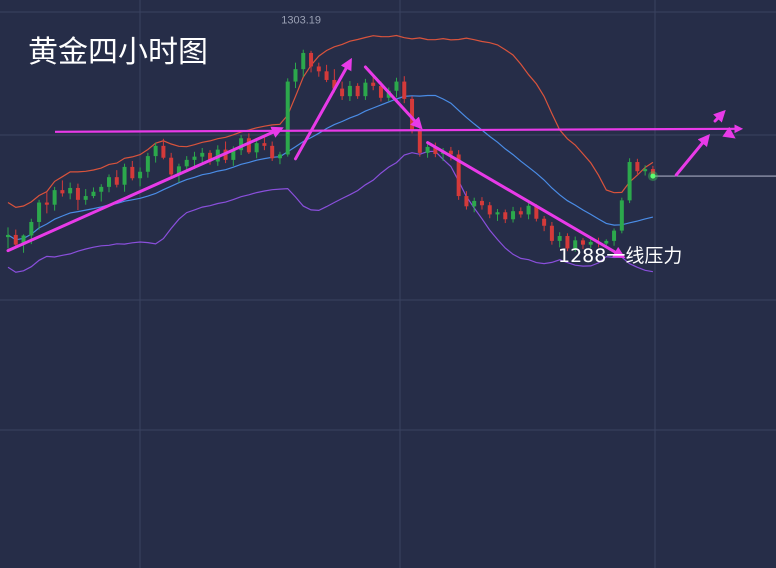 This screenshot has width=776, height=568. Describe the element at coordinates (620, 256) in the screenshot. I see `resistance-annotation: 1288一线压力` at that location.